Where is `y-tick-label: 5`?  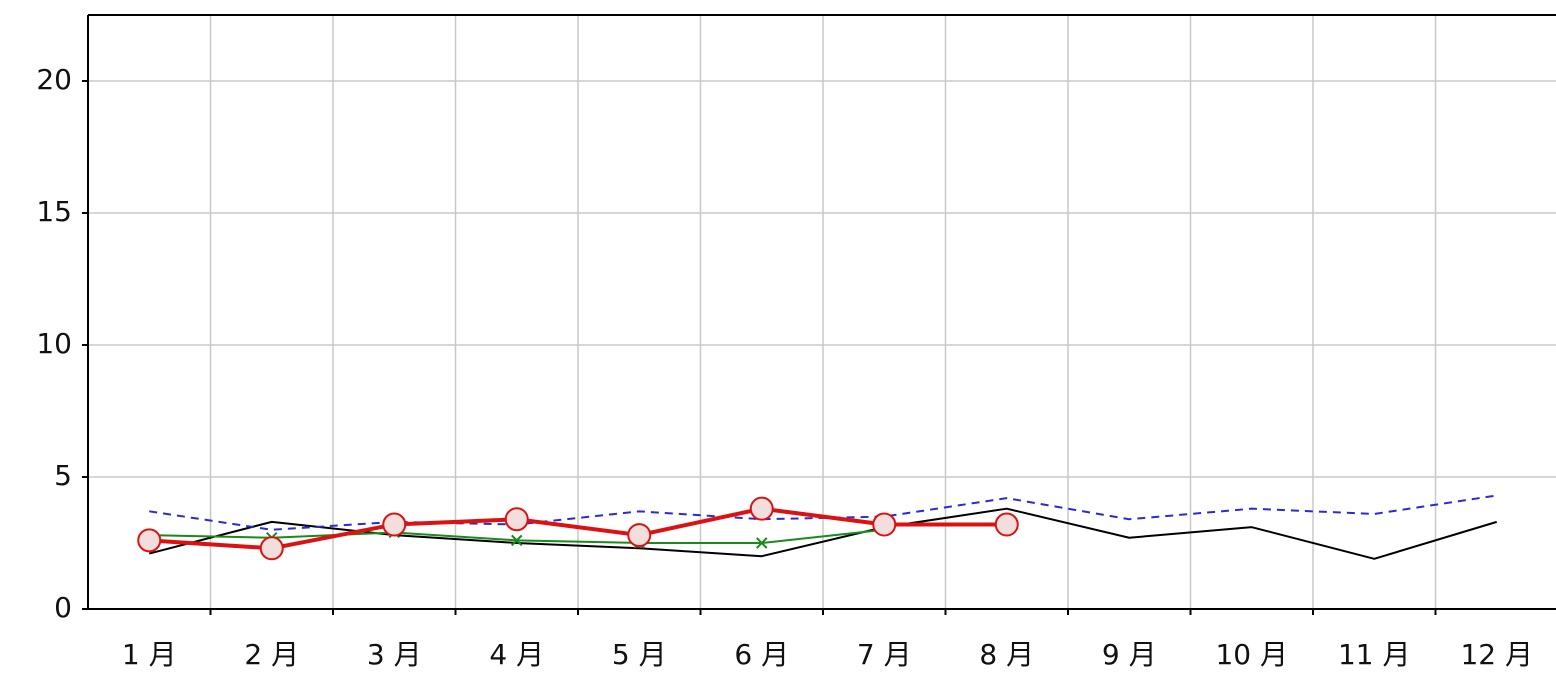
y-tick-label: 5 is located at coordinates (63, 475).